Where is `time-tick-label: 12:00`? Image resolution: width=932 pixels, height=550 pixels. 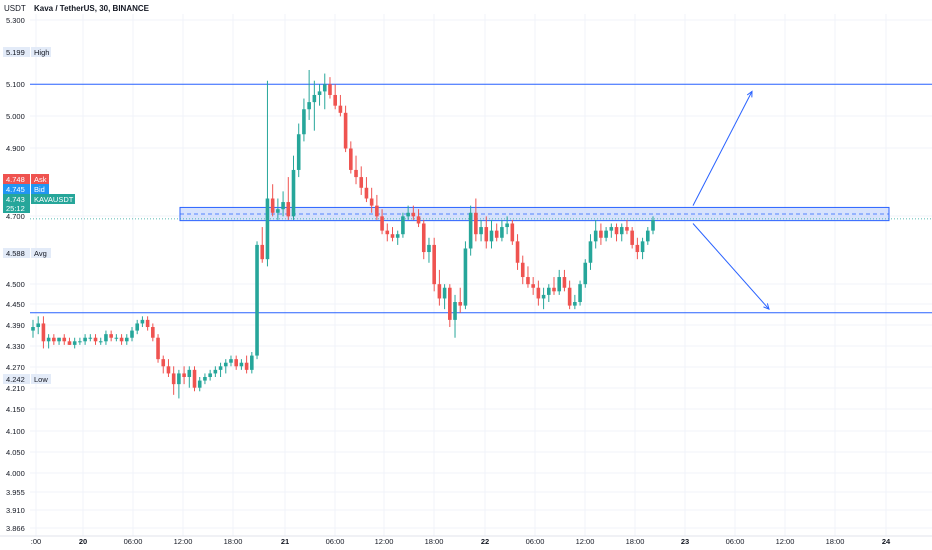
time-tick-label: 12:00 is located at coordinates (384, 541).